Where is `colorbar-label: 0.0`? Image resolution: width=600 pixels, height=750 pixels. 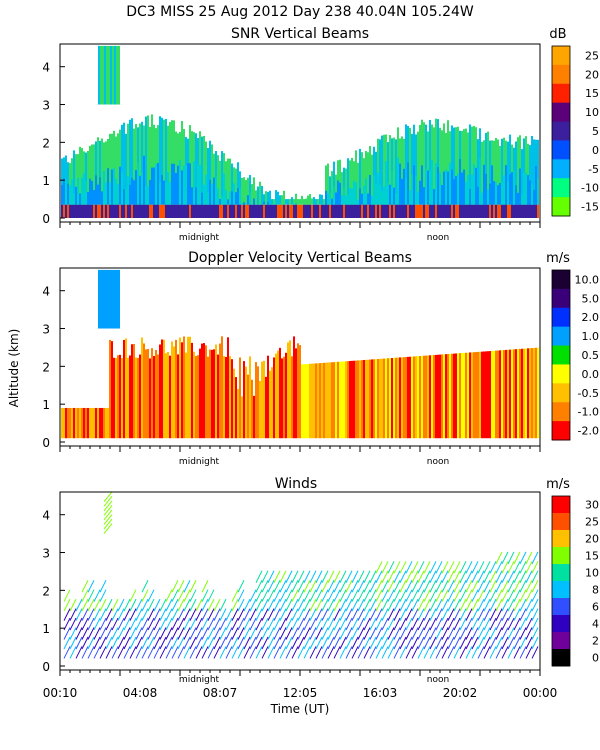 colorbar-label: 0.0 is located at coordinates (591, 374).